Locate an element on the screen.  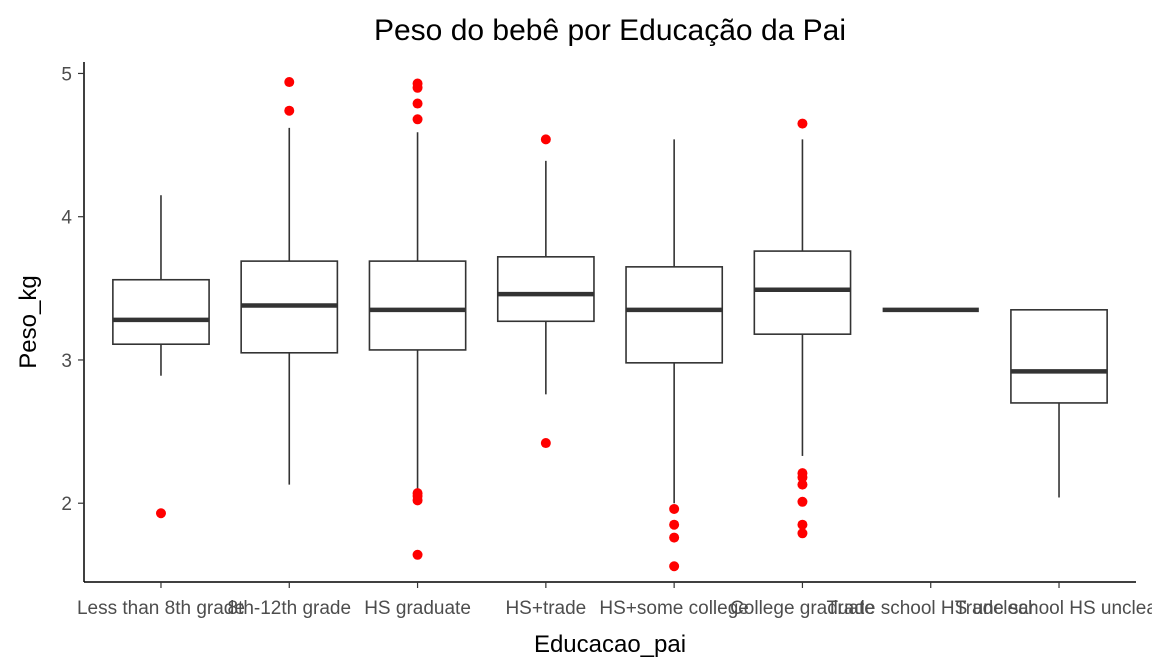
y-tick-label: 4 is located at coordinates (66, 218).